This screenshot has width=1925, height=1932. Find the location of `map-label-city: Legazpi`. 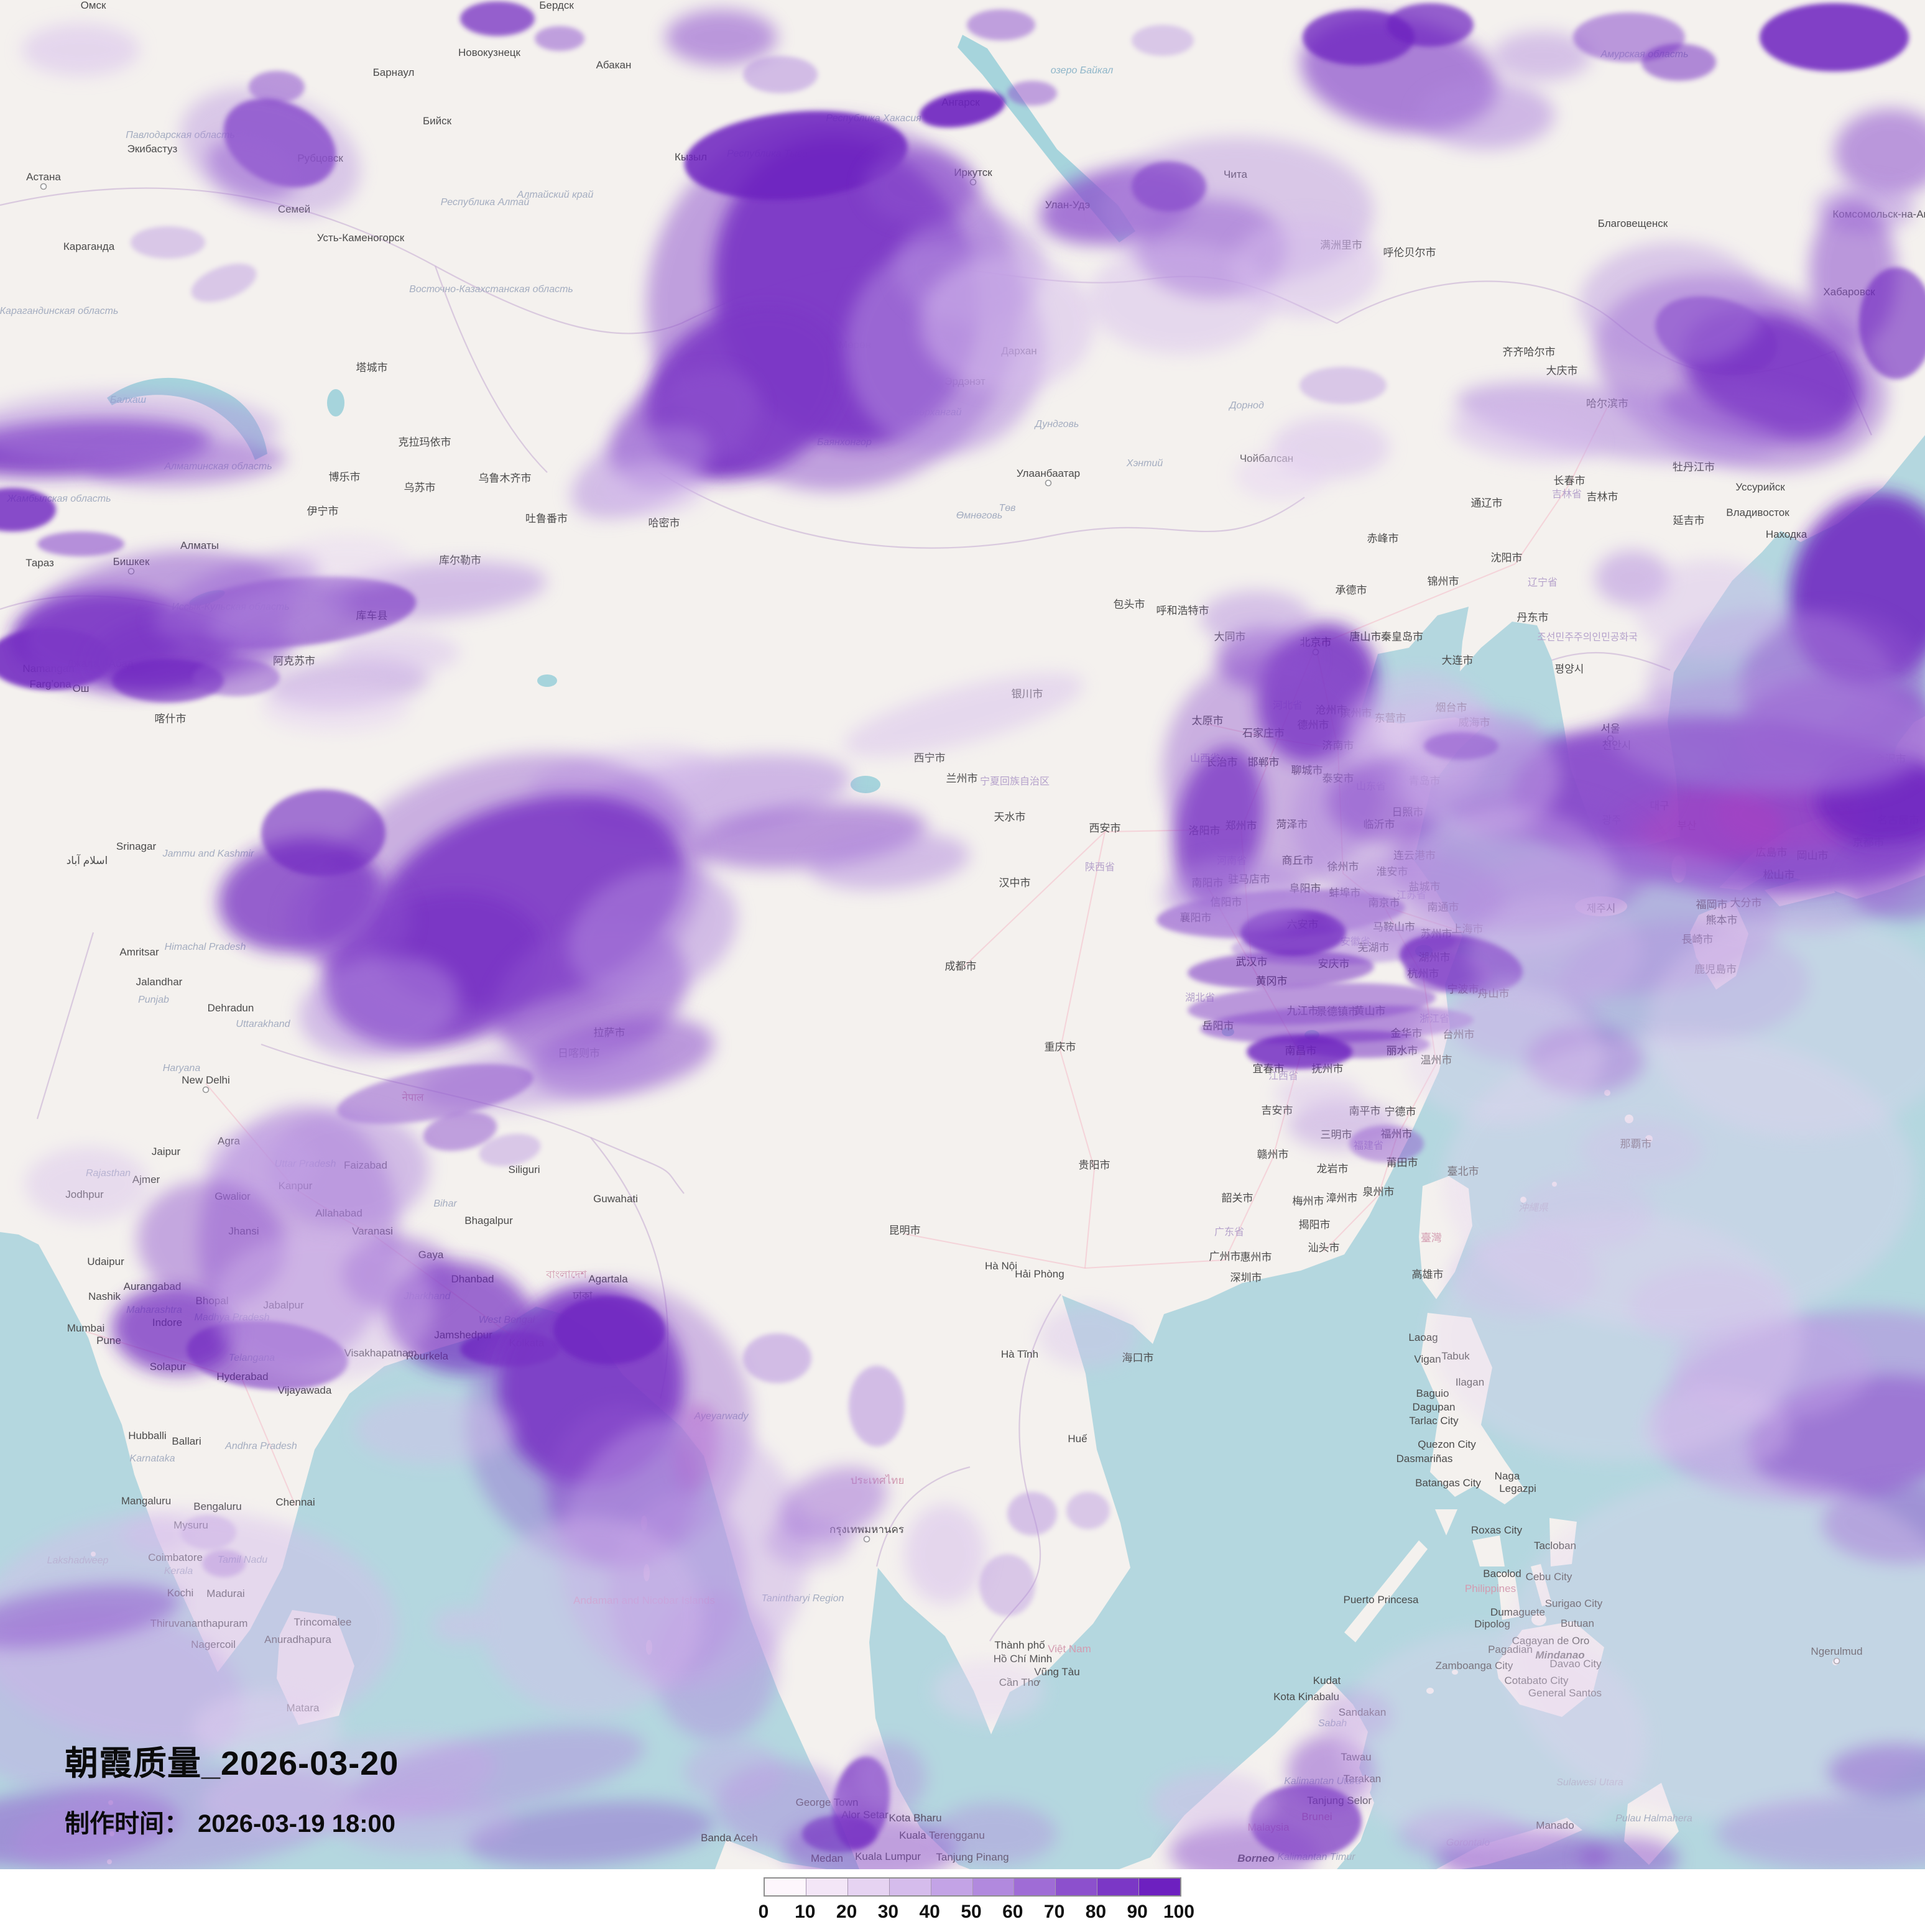

map-label-city: Legazpi is located at coordinates (1517, 1488).